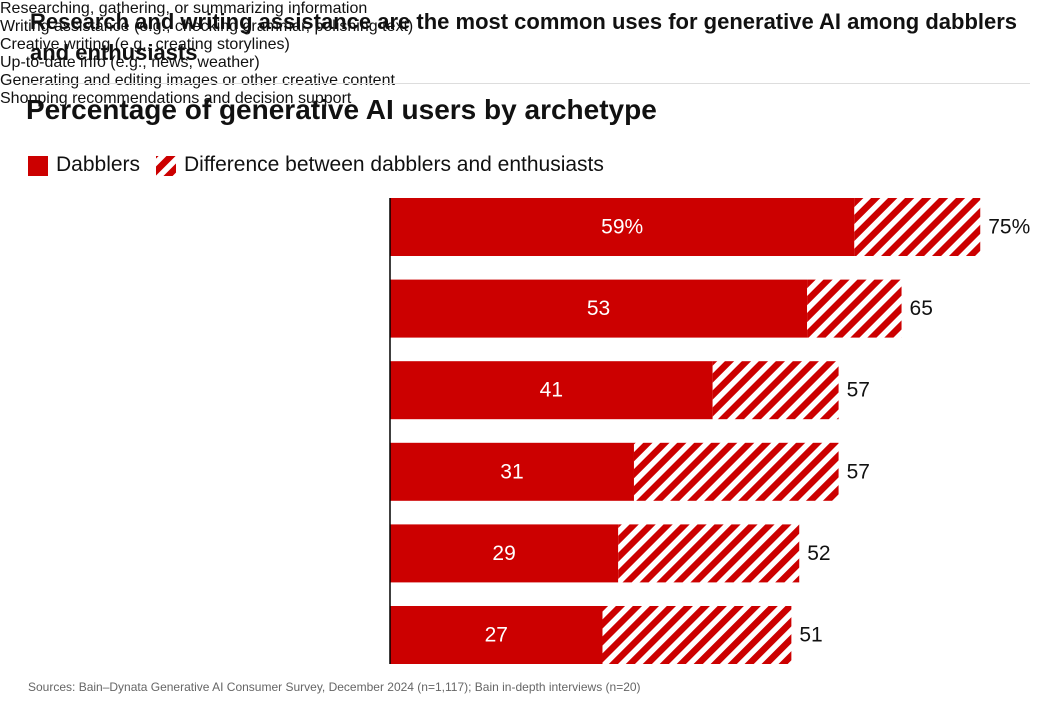 The image size is (1046, 721). What do you see at coordinates (1009, 227) in the screenshot?
I see `total-label: 75%` at bounding box center [1009, 227].